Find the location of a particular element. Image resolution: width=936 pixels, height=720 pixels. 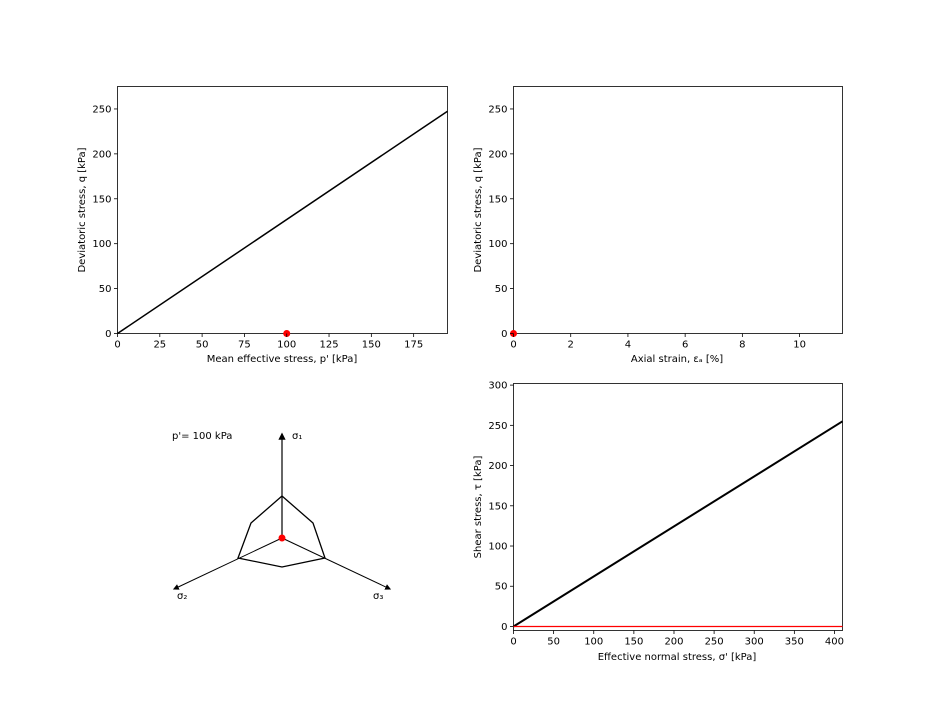

pq-ytick-label: 50 is located at coordinates (105, 289).